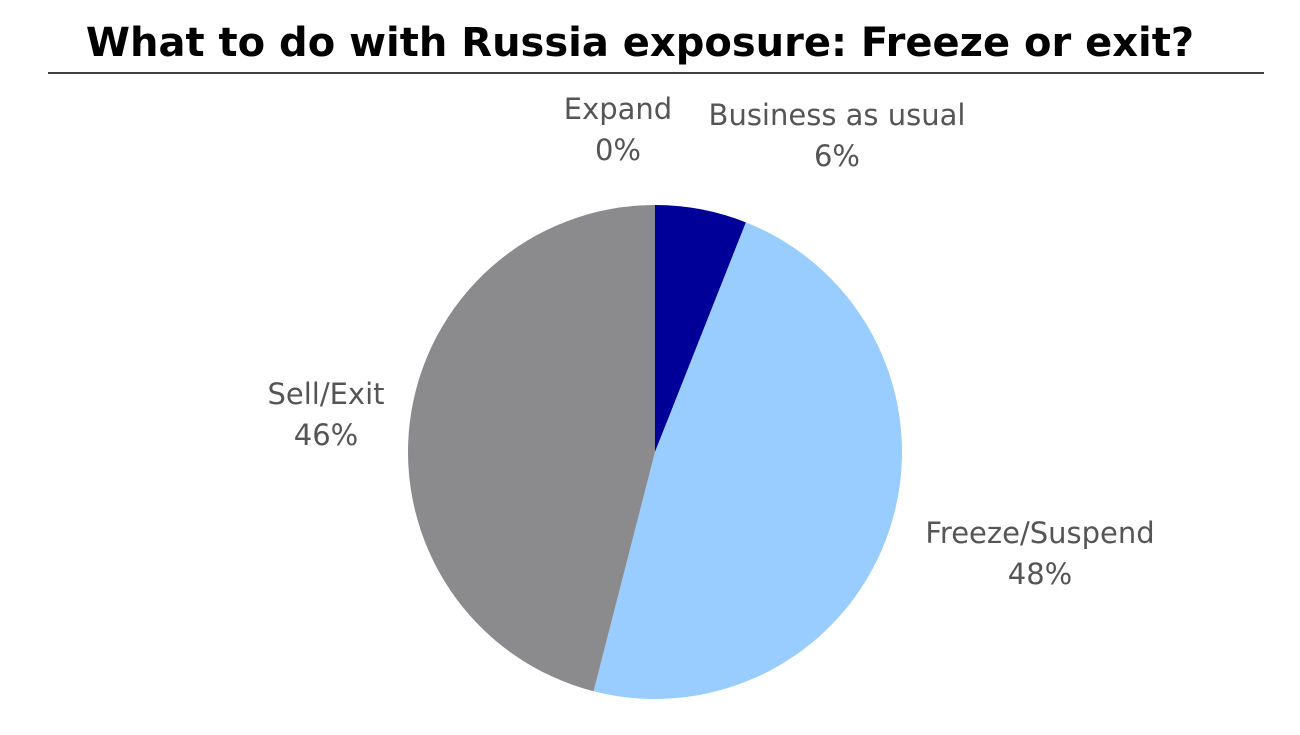 Image resolution: width=1300 pixels, height=735 pixels. What do you see at coordinates (1040, 574) in the screenshot?
I see `slice-value-label: 48%` at bounding box center [1040, 574].